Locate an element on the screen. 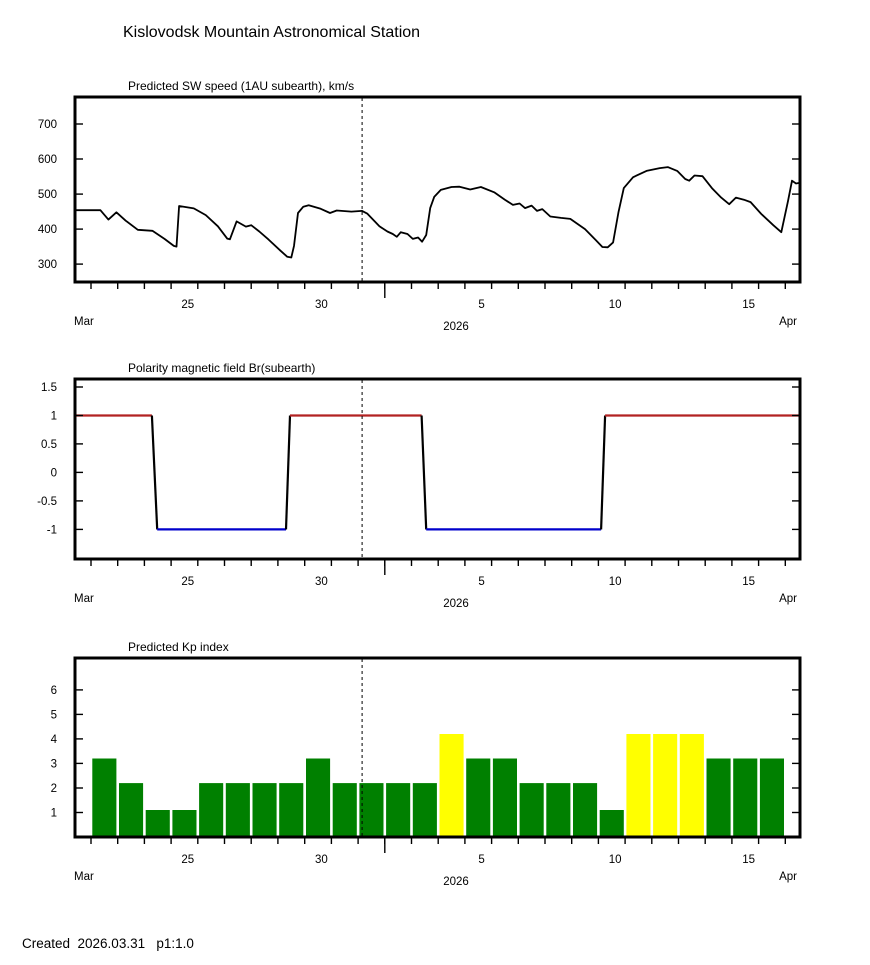  y-tick-label: 6 is located at coordinates (54, 691).